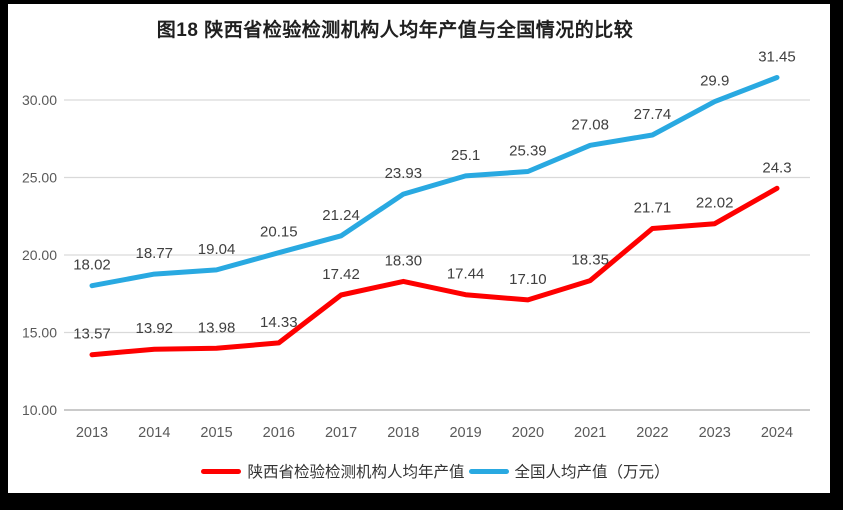 The image size is (843, 510). I want to click on y-axis-tick-label: 25.00, so click(39, 178).